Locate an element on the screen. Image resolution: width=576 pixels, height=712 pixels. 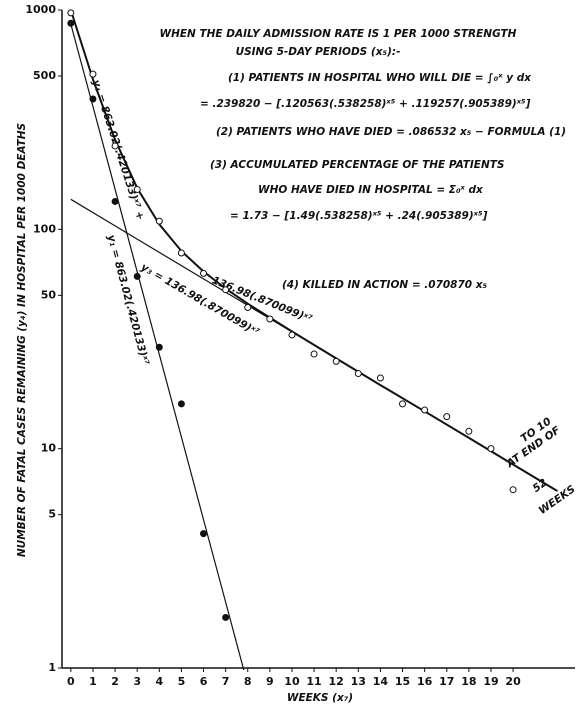
annotation: USING 5-DAY PERIODS (x₅):- is located at coordinates (318, 52).